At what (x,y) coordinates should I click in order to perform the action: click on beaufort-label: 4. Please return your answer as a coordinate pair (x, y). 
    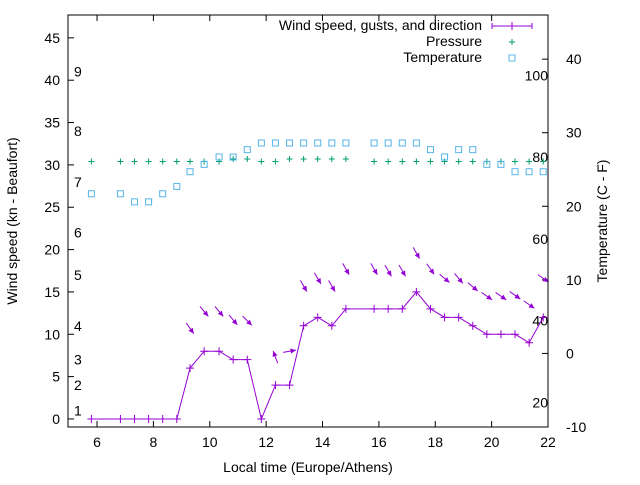
    Looking at the image, I should click on (78, 326).